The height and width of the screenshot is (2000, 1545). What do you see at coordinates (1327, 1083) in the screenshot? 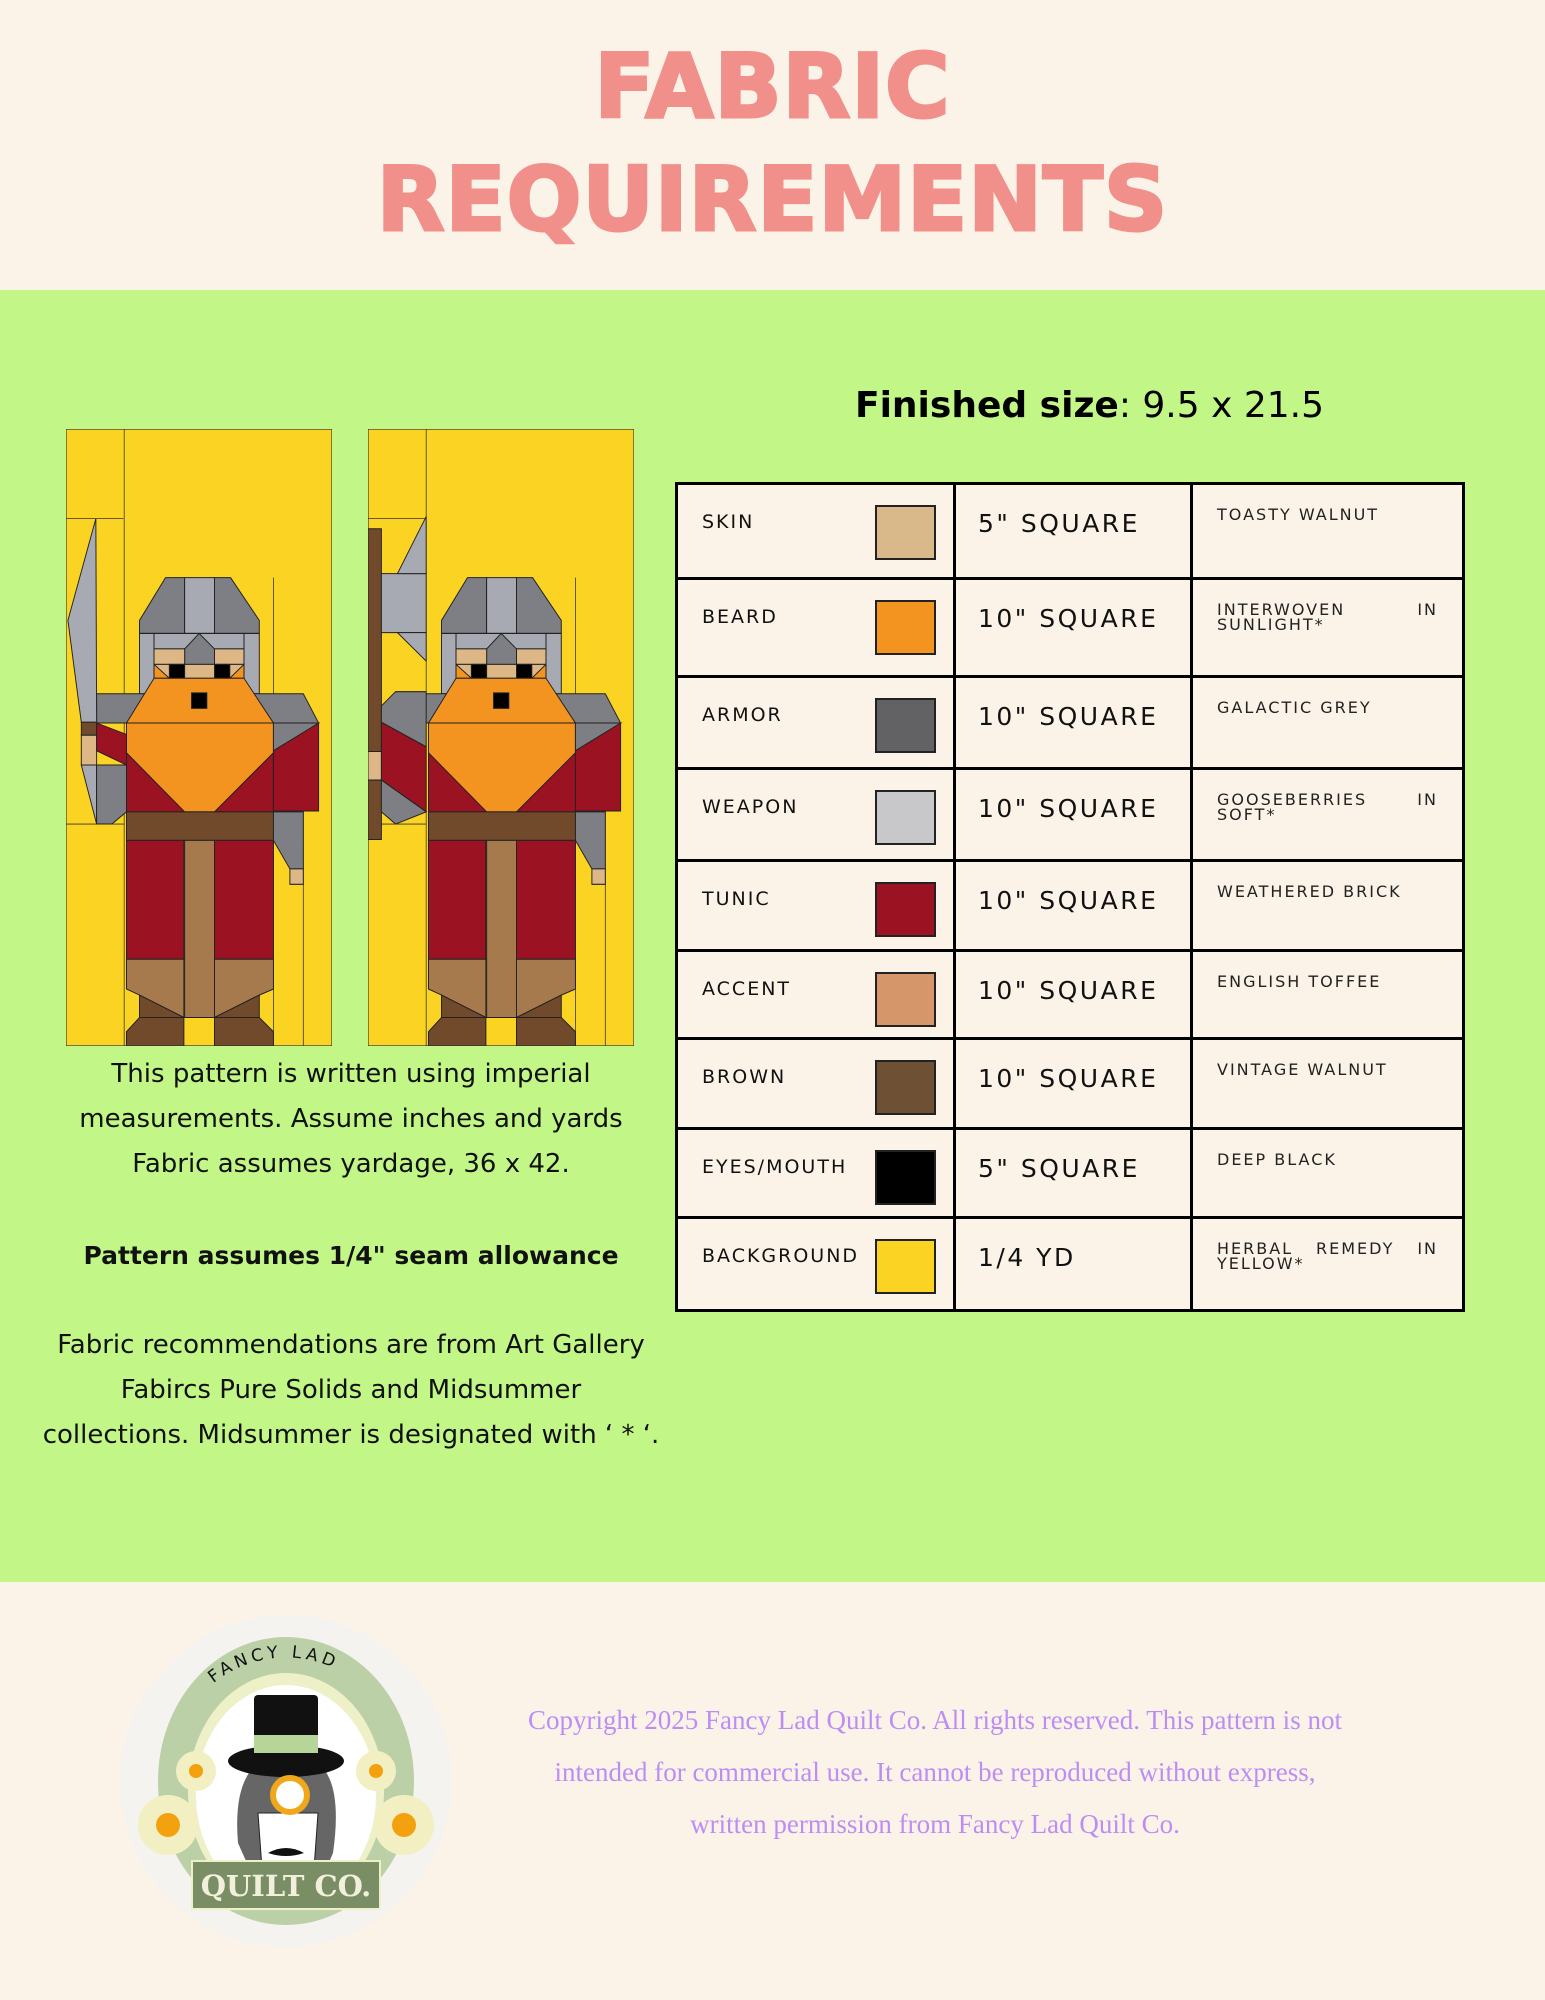
I see `fabric-cell: VINTAGE WALNUT` at bounding box center [1327, 1083].